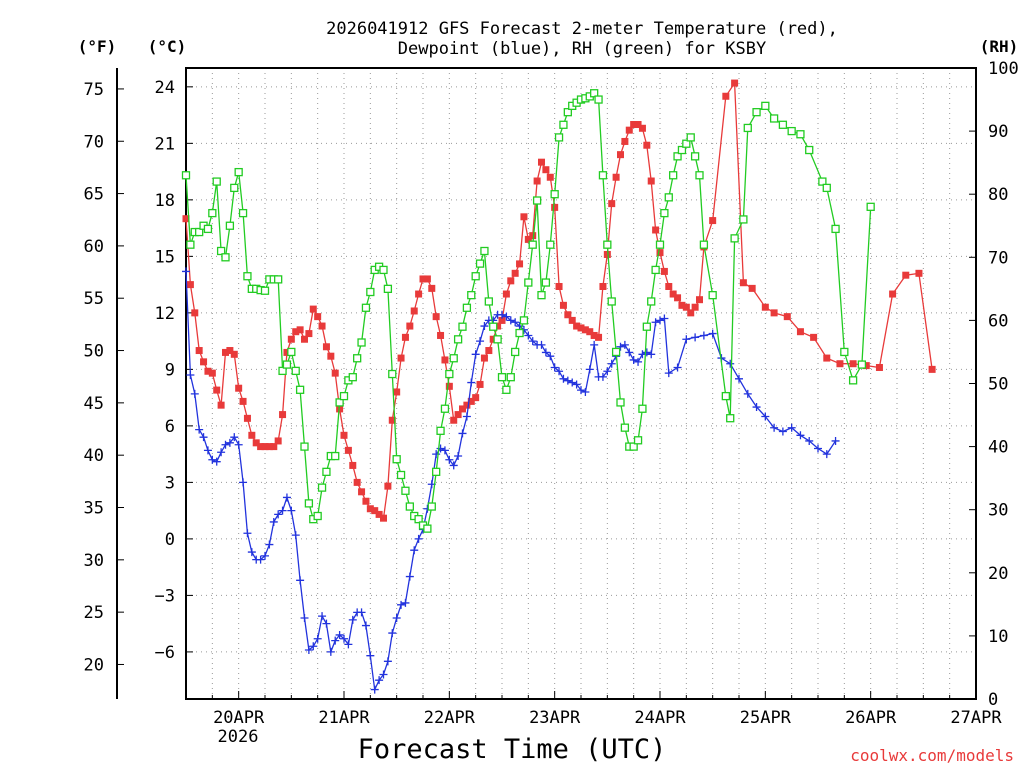  What do you see at coordinates (993, 700) in the screenshot?
I see `rh-tick-label: 0` at bounding box center [993, 700].